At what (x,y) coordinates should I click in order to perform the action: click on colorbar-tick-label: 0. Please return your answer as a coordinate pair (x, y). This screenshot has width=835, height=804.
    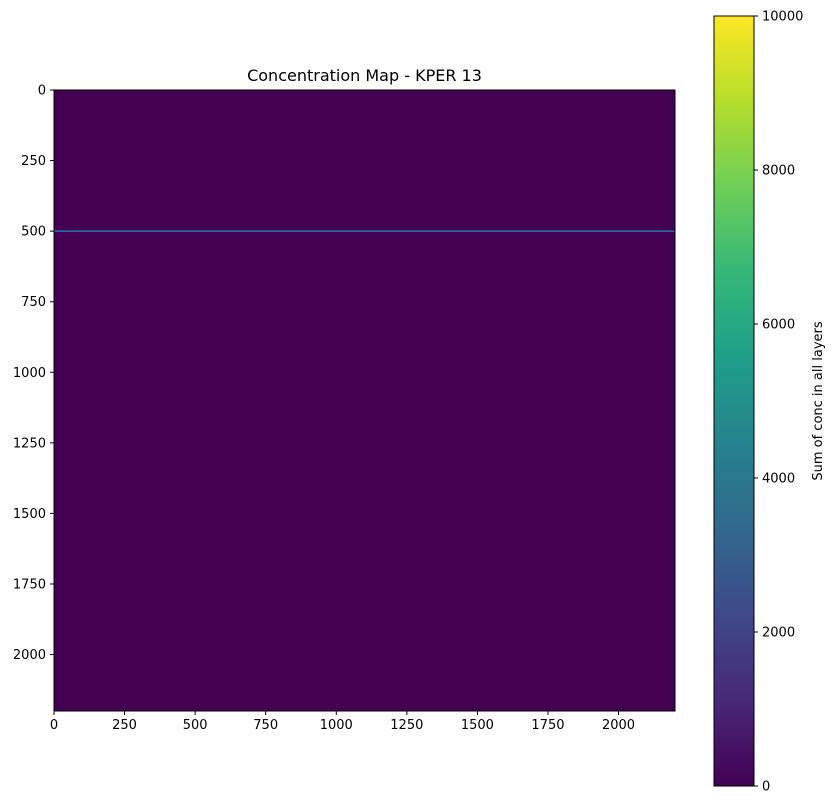
    Looking at the image, I should click on (766, 787).